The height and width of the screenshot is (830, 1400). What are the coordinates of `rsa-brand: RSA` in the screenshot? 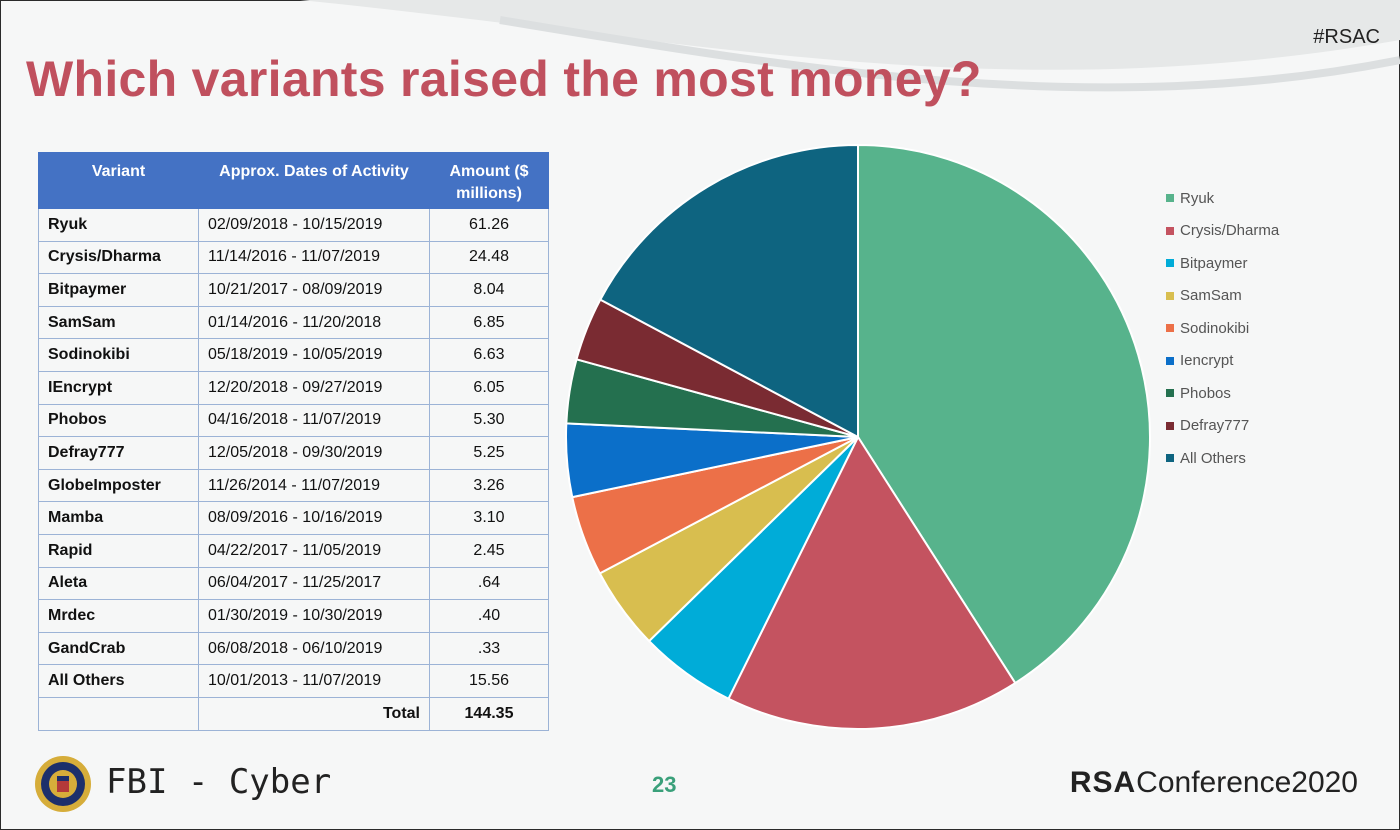 It's located at (1103, 782).